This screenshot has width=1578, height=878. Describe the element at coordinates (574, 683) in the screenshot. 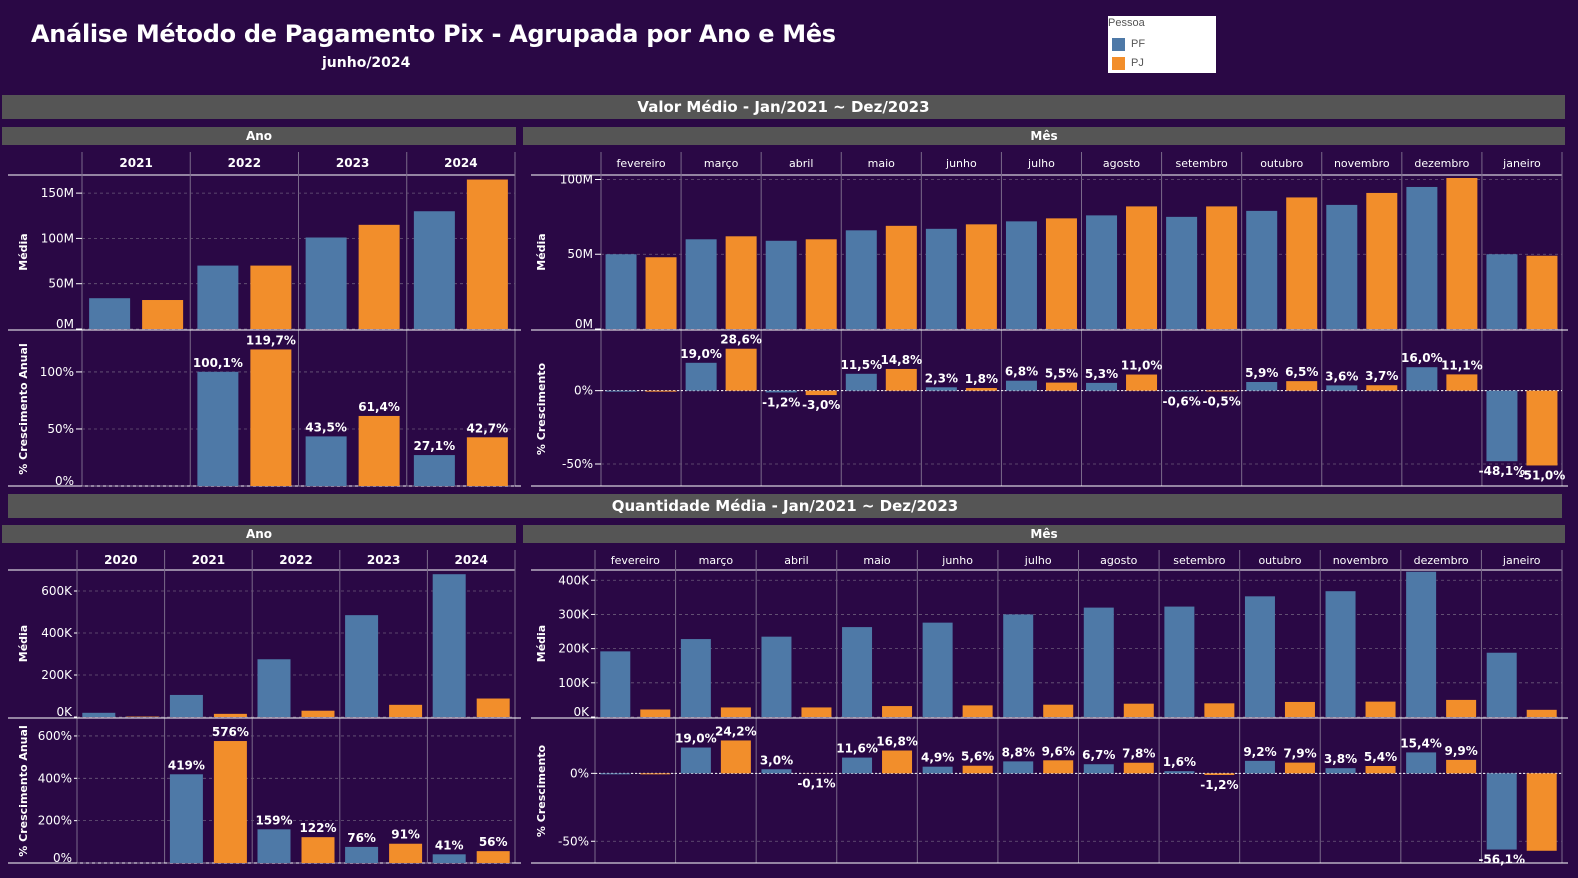

I see `tick-label-top: 100K` at that location.